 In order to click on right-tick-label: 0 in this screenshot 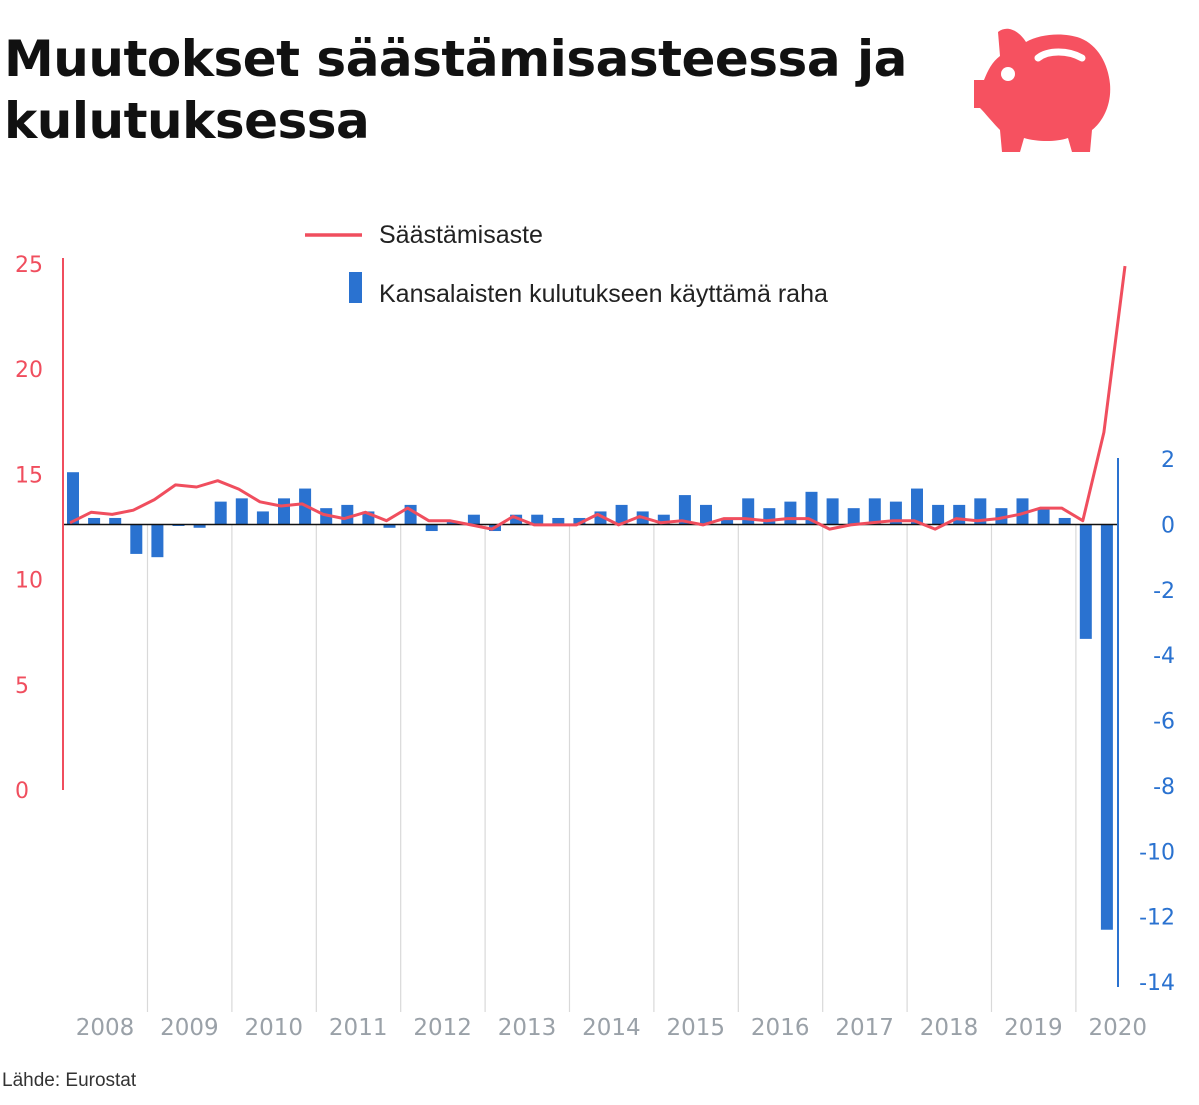, I will do `click(1168, 526)`.